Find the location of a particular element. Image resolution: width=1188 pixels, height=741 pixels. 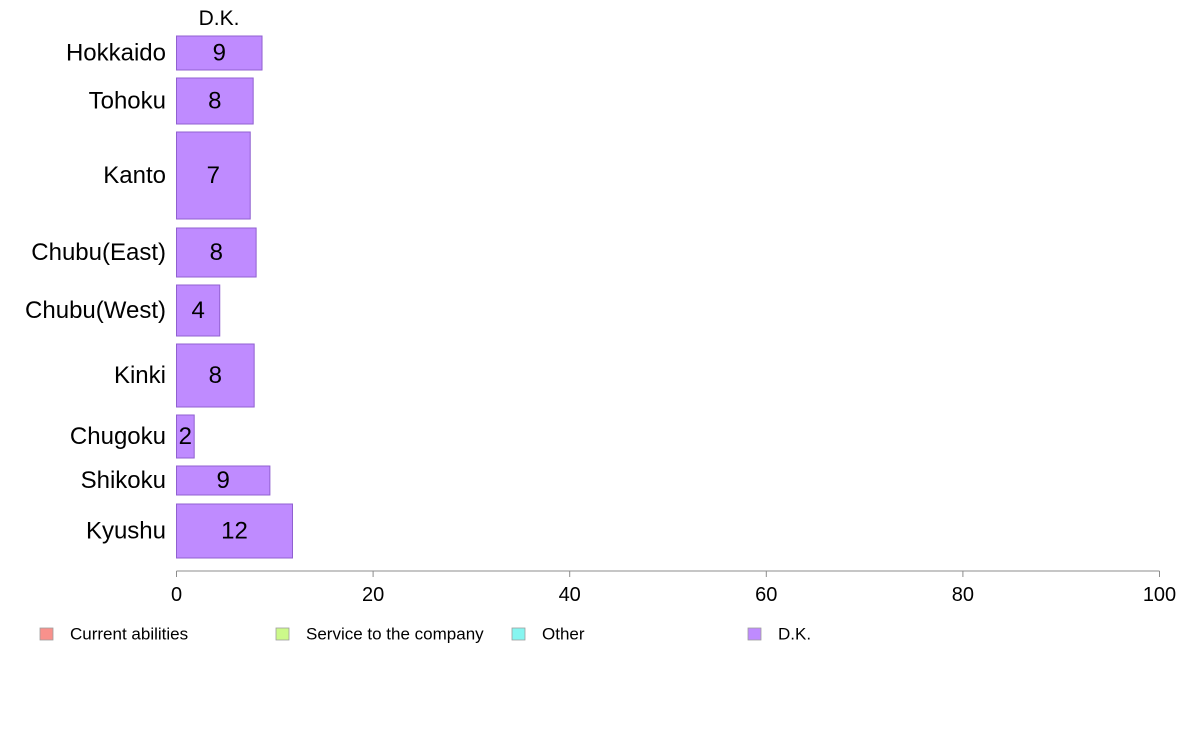

x-tick-label: 0 is located at coordinates (176, 595).